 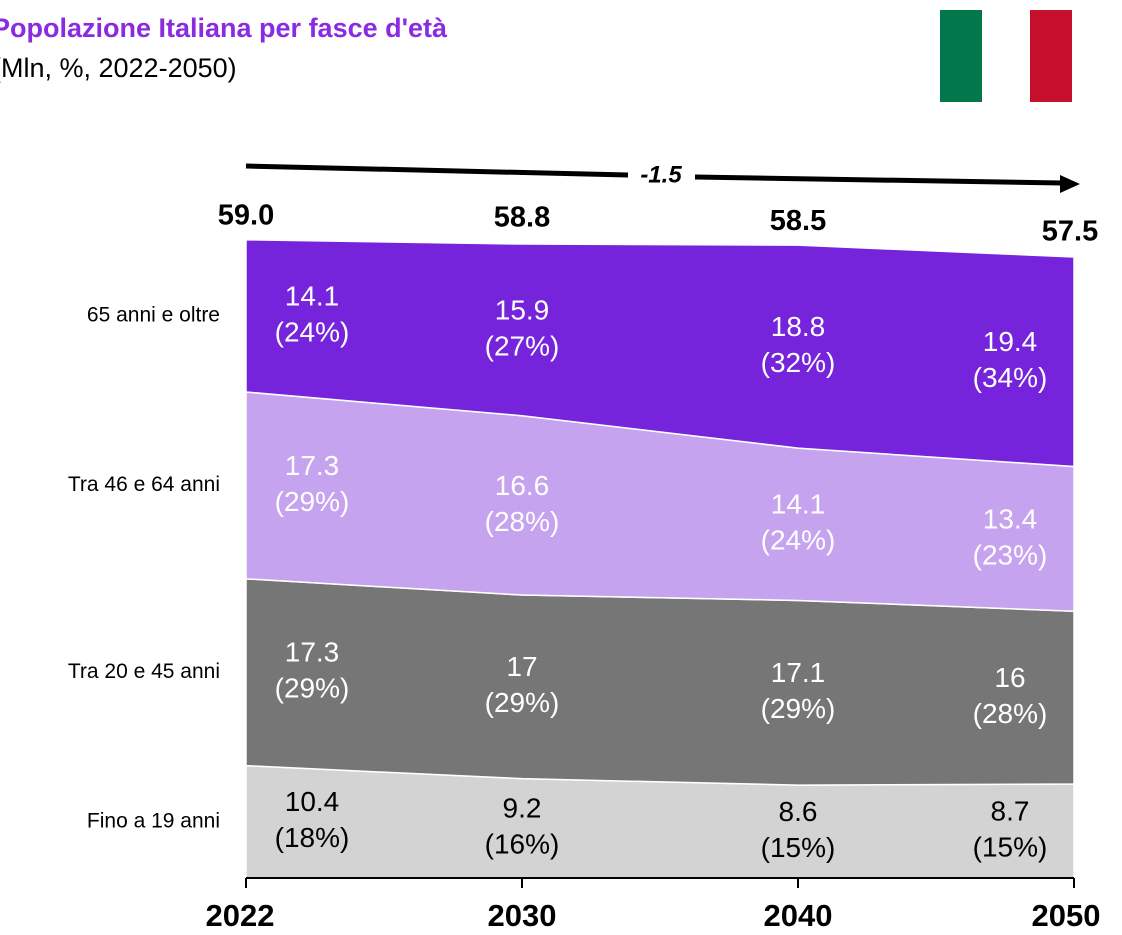 What do you see at coordinates (1010, 810) in the screenshot?
I see `value-label: 8.7` at bounding box center [1010, 810].